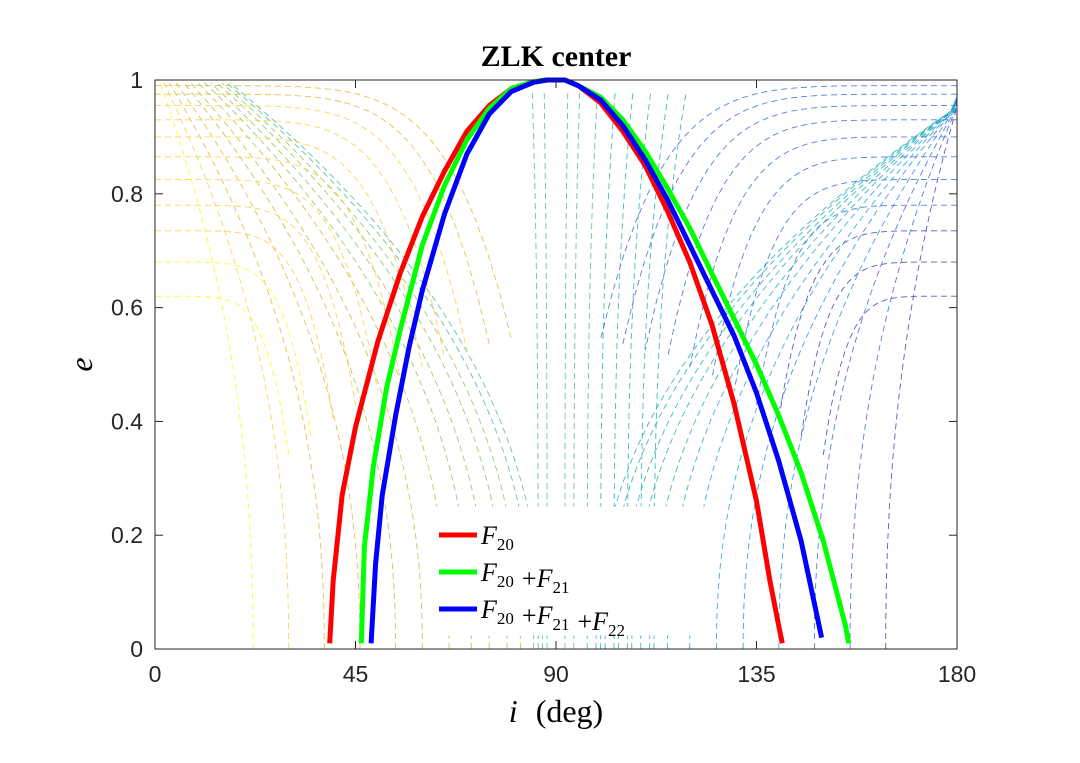 Image resolution: width=1080 pixels, height=763 pixels. Describe the element at coordinates (957, 674) in the screenshot. I see `x-tick-label-4: 180` at that location.